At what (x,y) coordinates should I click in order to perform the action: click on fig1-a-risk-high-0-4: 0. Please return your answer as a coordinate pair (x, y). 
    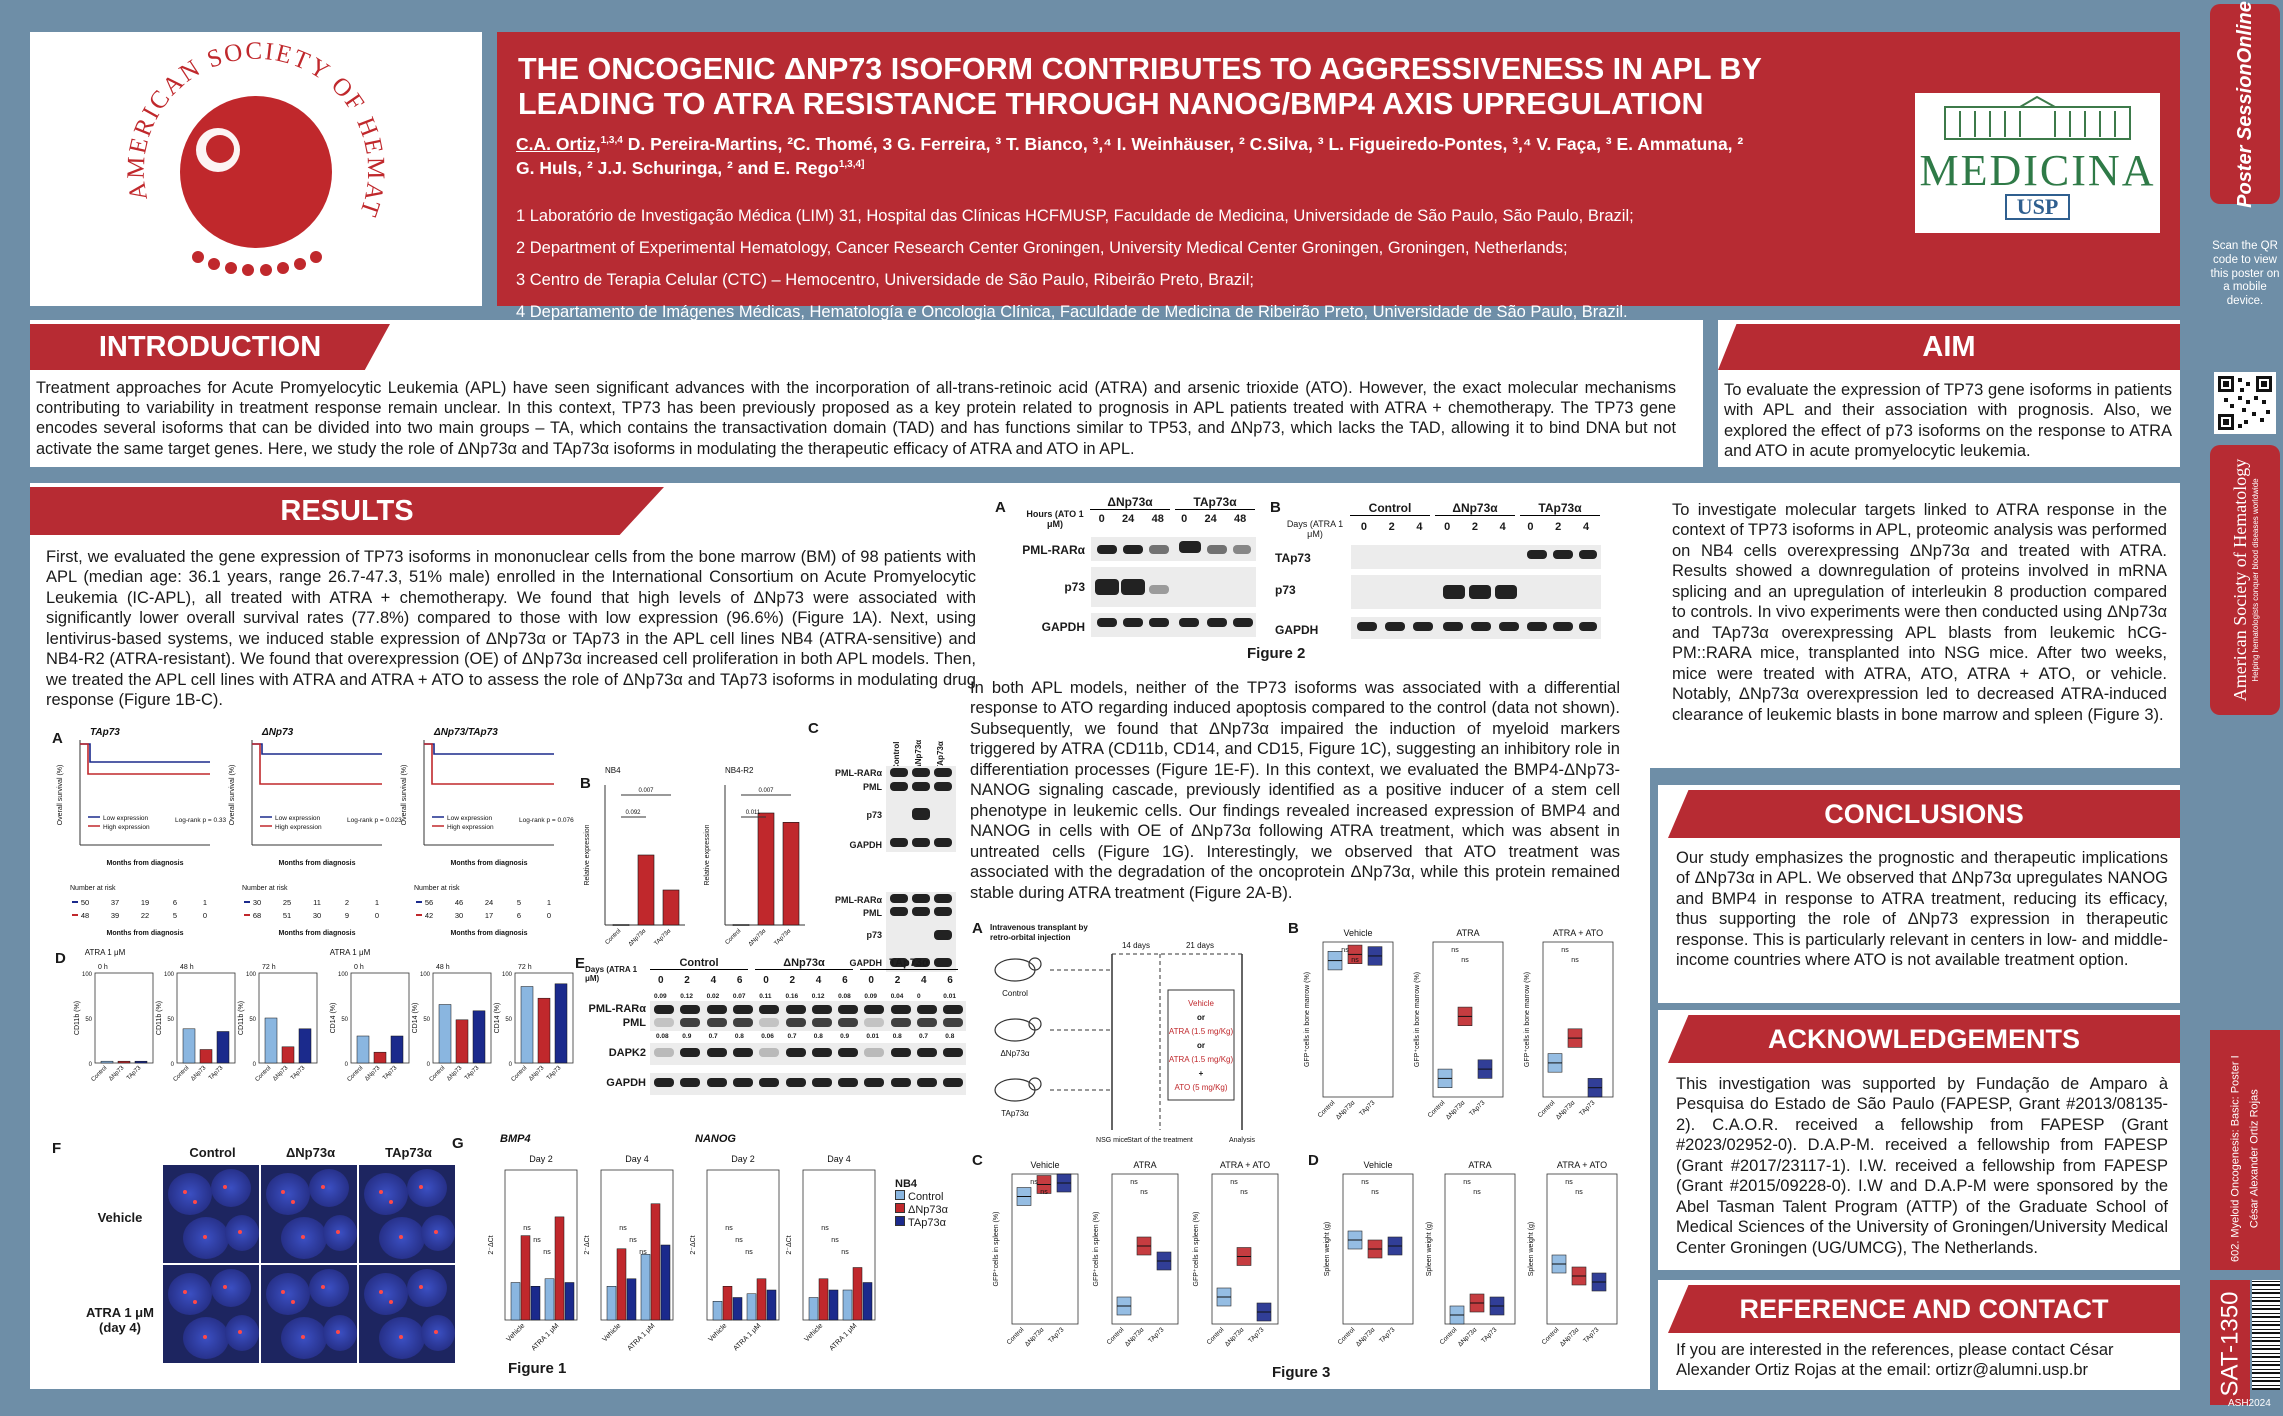
    Looking at the image, I should click on (205, 915).